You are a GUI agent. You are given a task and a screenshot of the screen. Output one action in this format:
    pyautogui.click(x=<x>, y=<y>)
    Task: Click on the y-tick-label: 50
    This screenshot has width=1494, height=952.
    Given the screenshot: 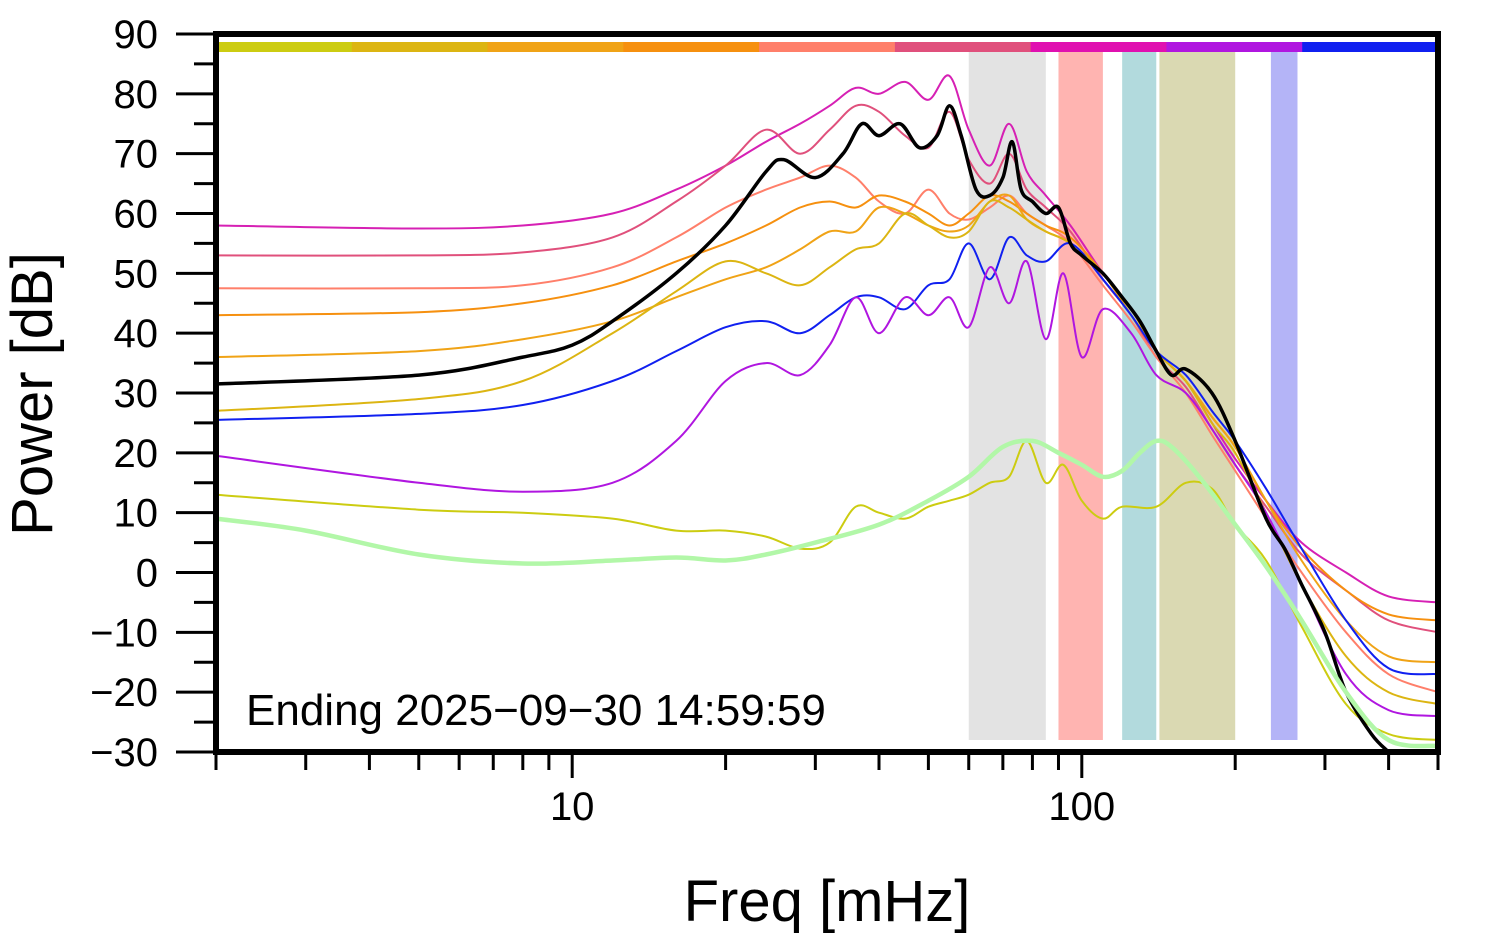 What is the action you would take?
    pyautogui.click(x=136, y=274)
    